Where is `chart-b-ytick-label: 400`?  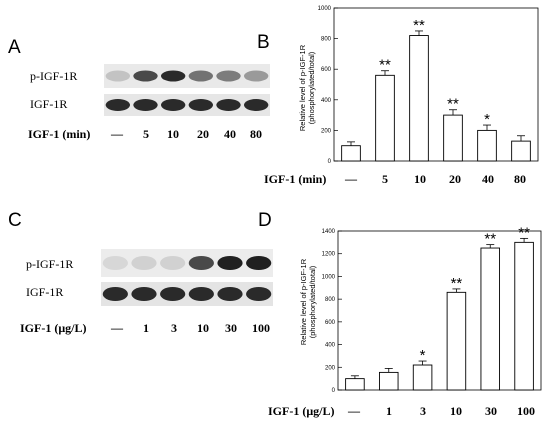 chart-b-ytick-label: 400 is located at coordinates (326, 101).